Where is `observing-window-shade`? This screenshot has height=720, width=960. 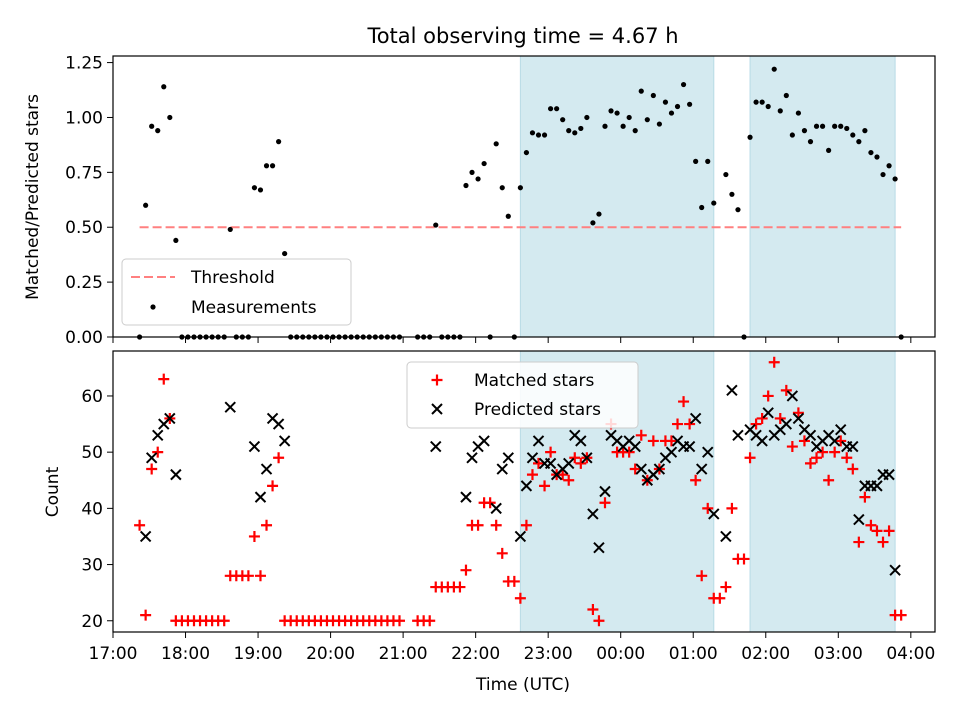
observing-window-shade is located at coordinates (822, 196).